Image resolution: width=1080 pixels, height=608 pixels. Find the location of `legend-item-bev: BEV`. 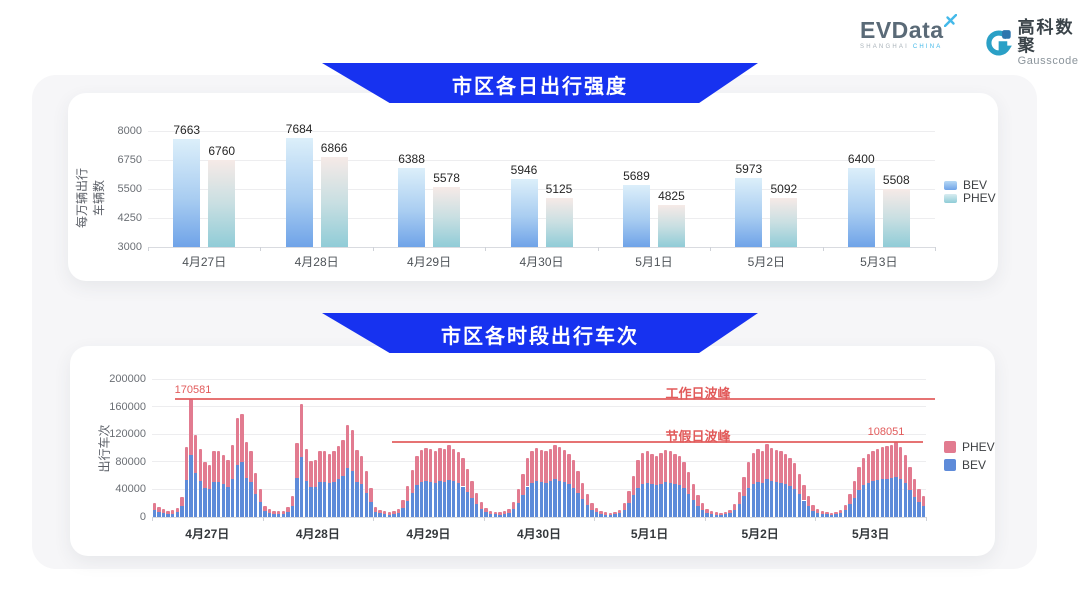

legend-item-bev: BEV is located at coordinates (965, 465).